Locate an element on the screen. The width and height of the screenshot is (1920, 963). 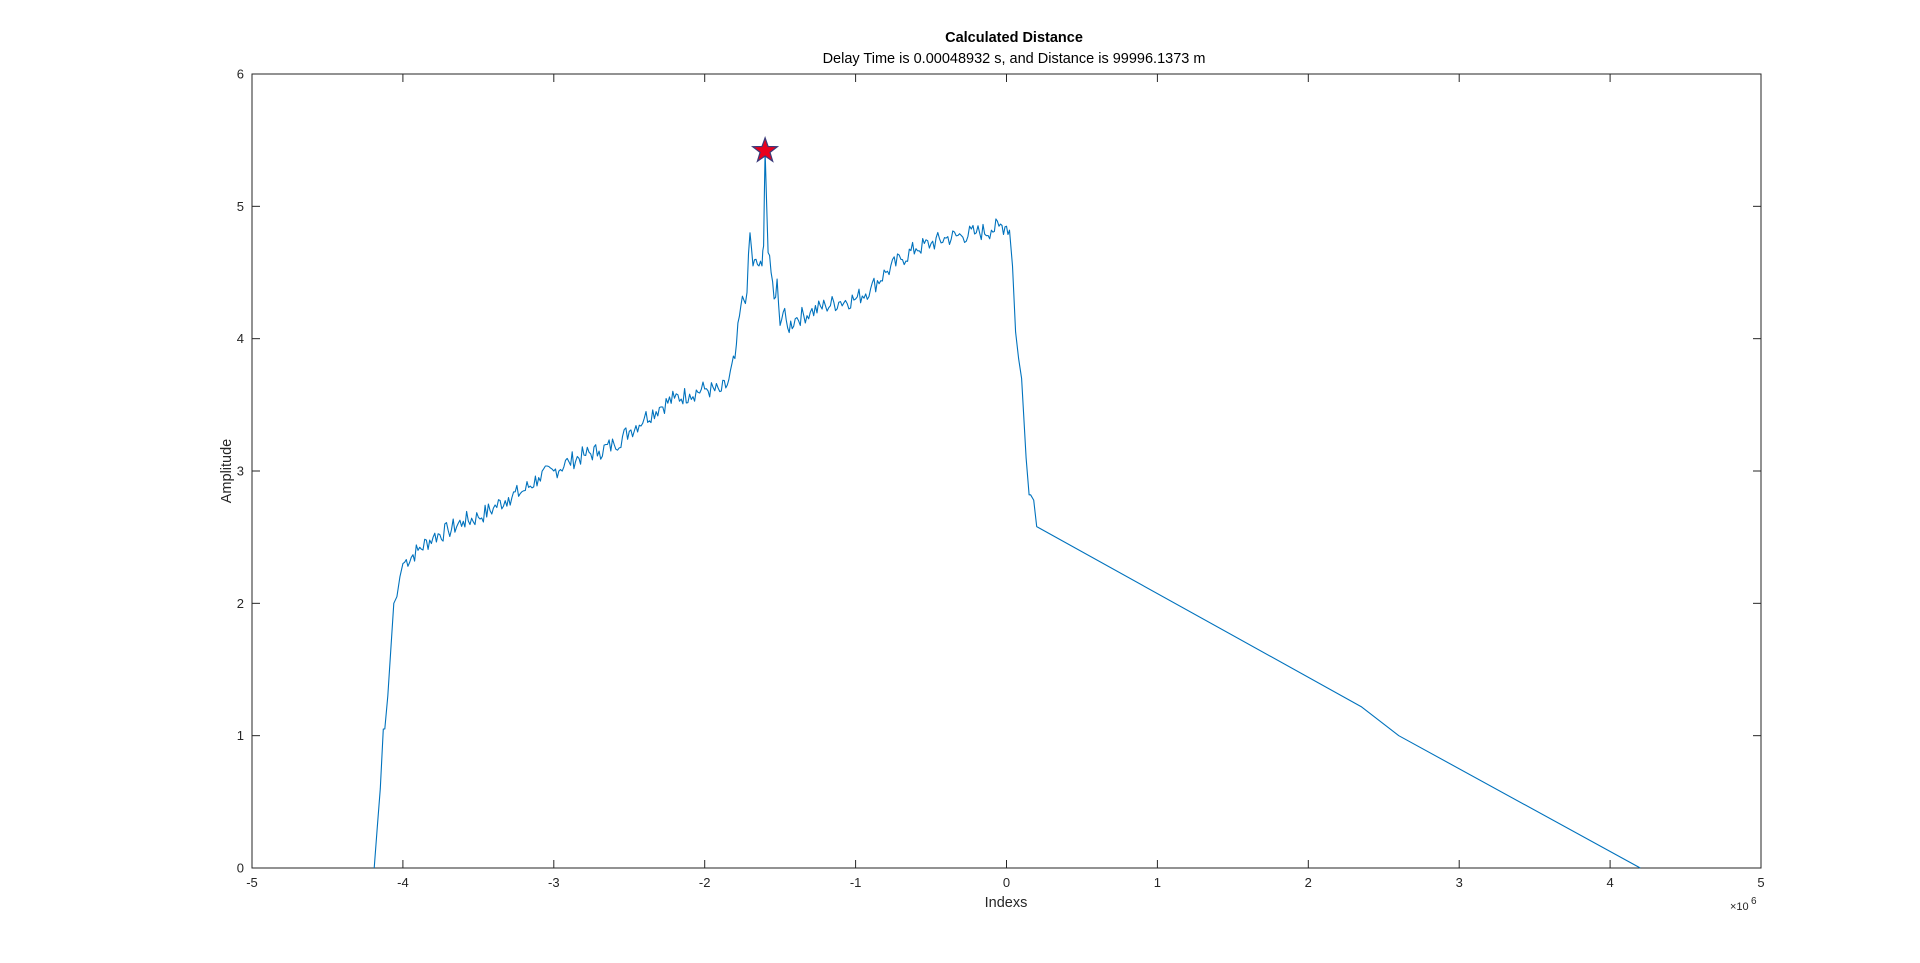
x-tick-label: -5 is located at coordinates (252, 882).